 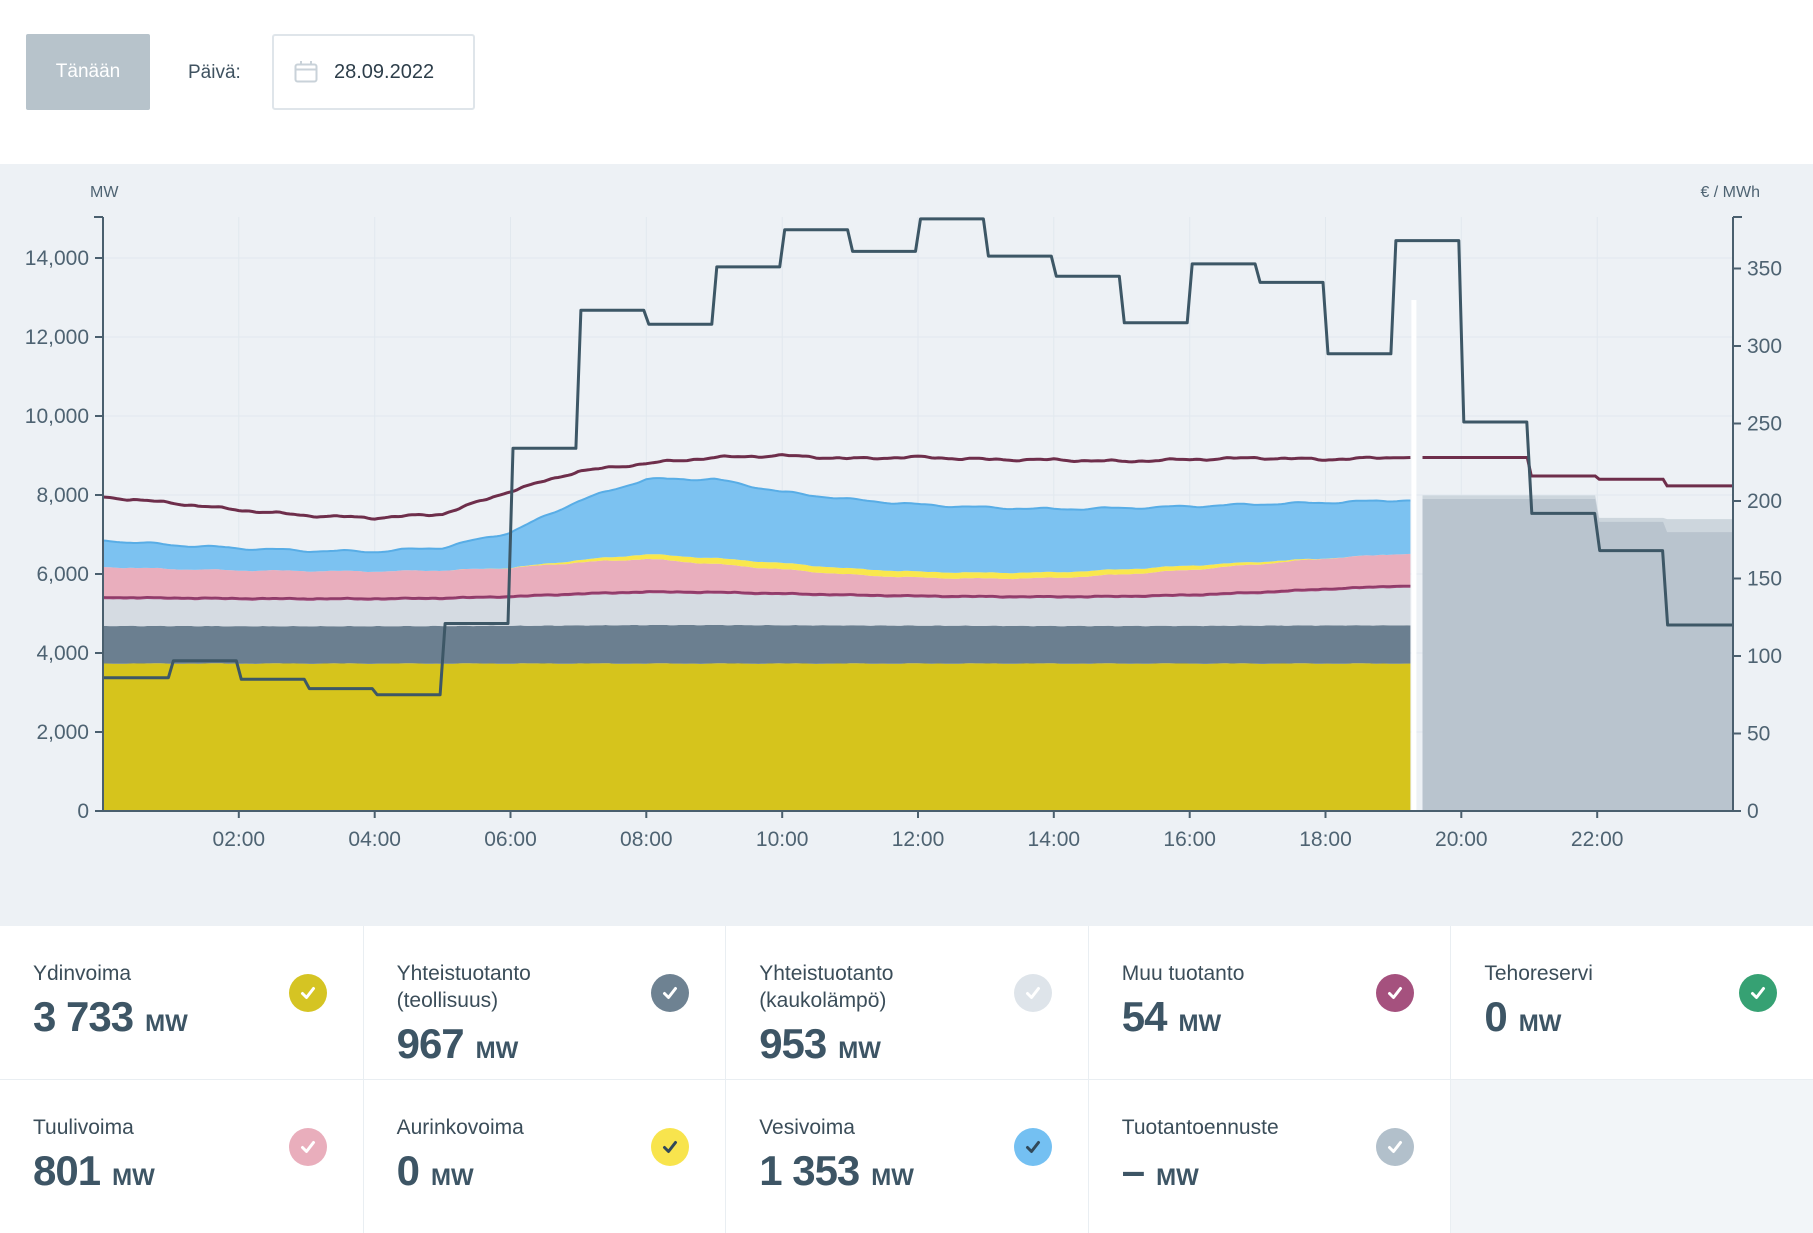 I want to click on legend-toggle-tuulivoima, so click(x=307, y=1147).